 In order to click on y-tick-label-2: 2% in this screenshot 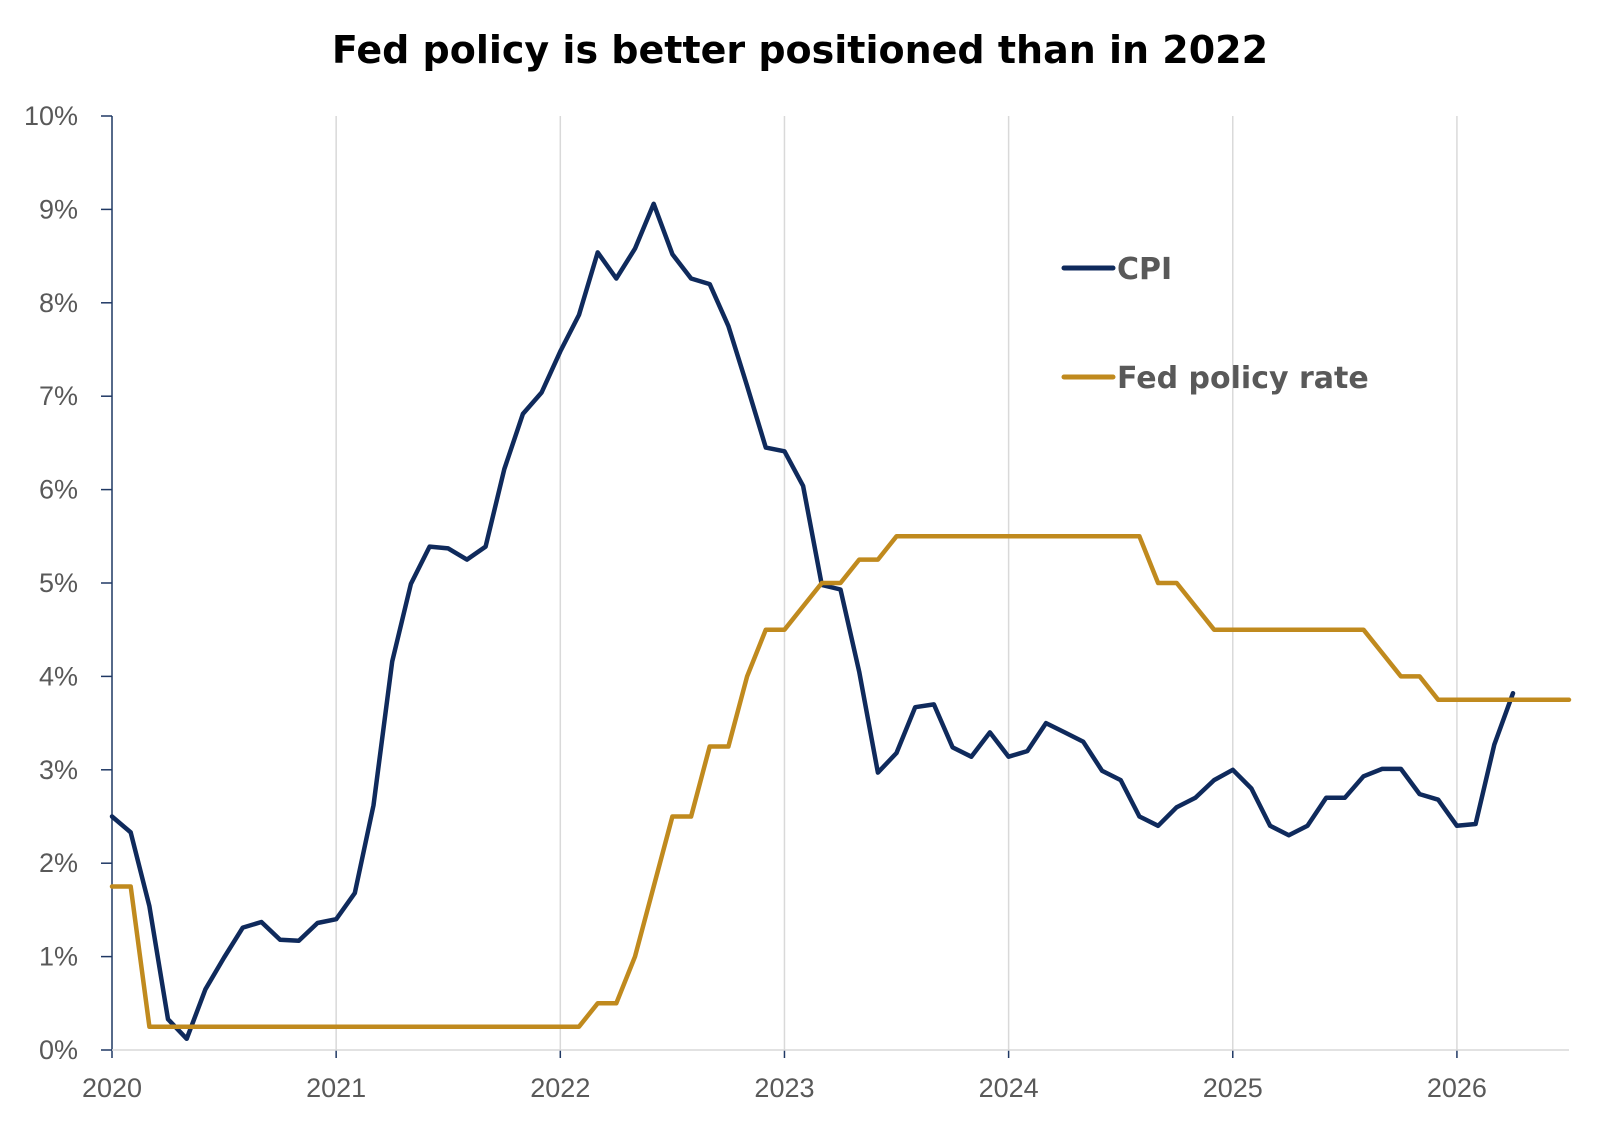, I will do `click(58, 863)`.